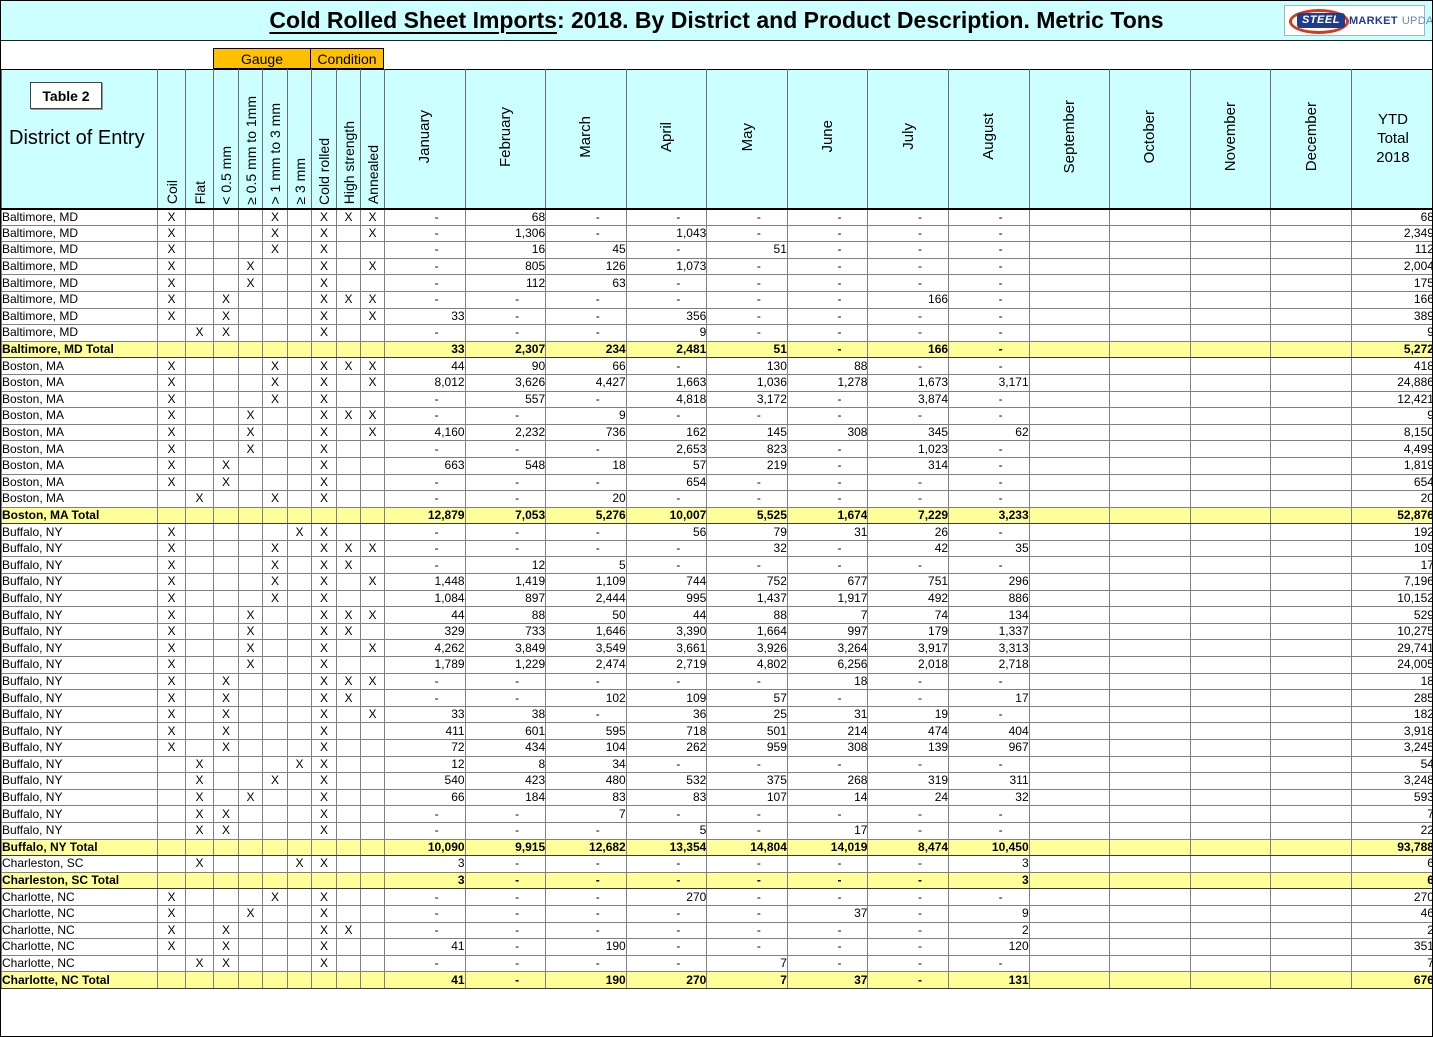 Image resolution: width=1433 pixels, height=1037 pixels. Describe the element at coordinates (425, 731) in the screenshot. I see `cell-january: 411` at that location.